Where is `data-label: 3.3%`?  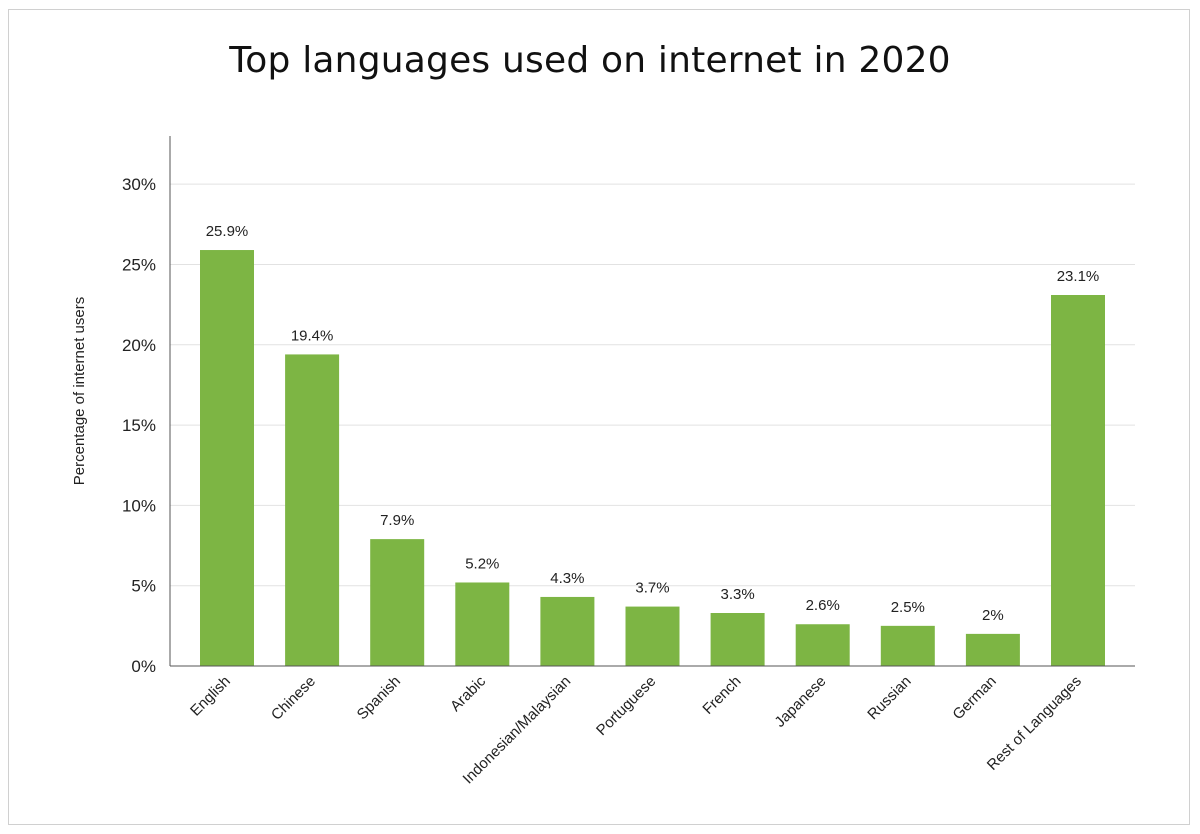
data-label: 3.3% is located at coordinates (737, 594).